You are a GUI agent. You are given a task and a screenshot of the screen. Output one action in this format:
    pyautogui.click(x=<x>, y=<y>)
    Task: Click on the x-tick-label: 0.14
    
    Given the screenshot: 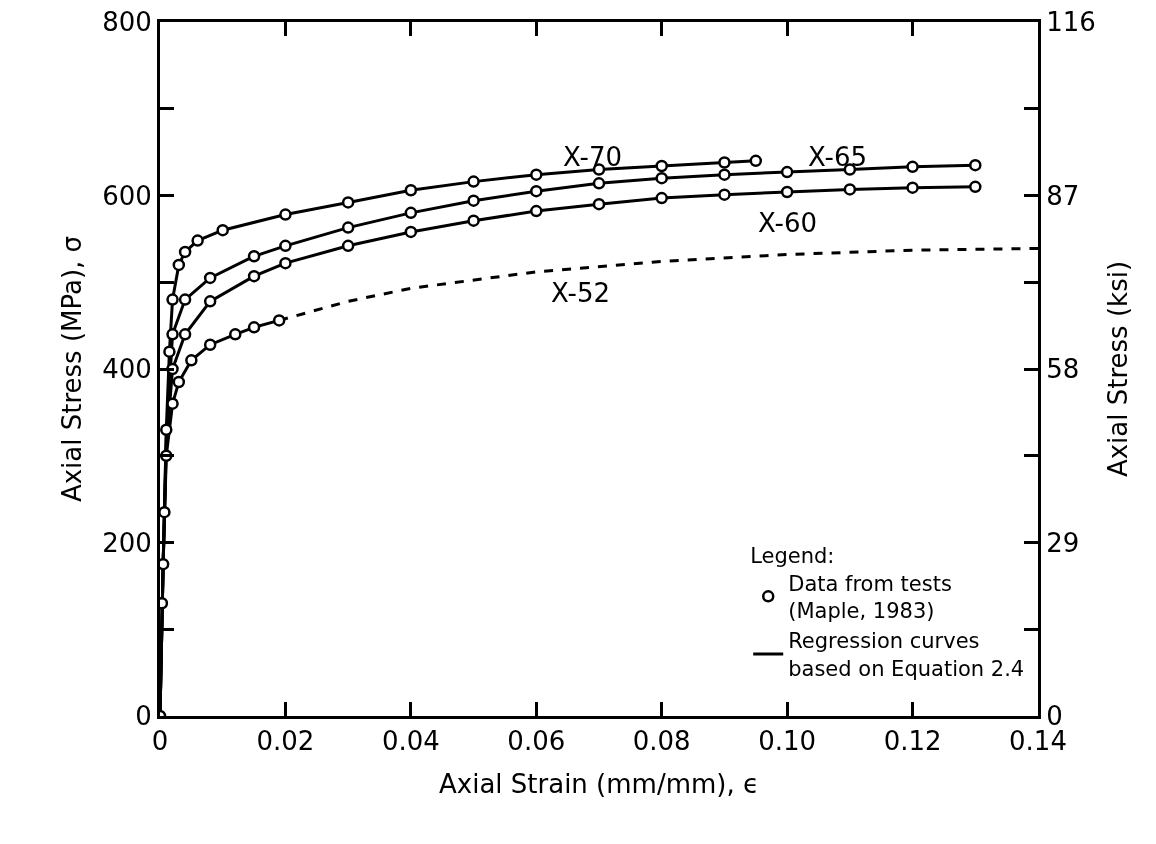 What is the action you would take?
    pyautogui.click(x=1038, y=741)
    